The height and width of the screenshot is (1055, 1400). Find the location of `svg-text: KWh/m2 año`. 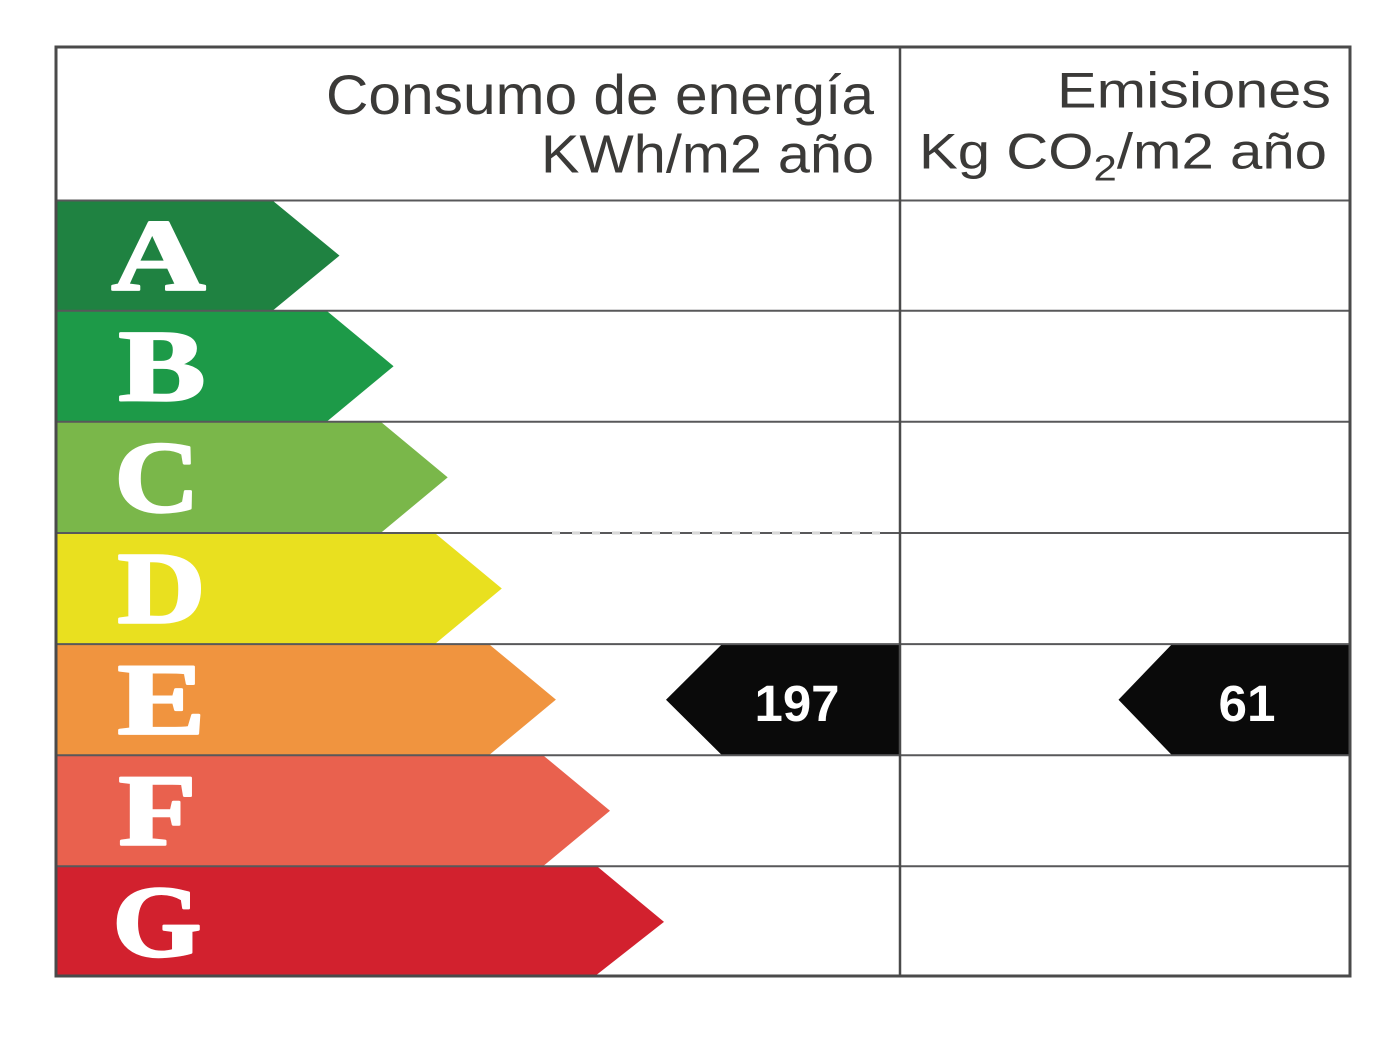

svg-text: KWh/m2 año is located at coordinates (707, 155).